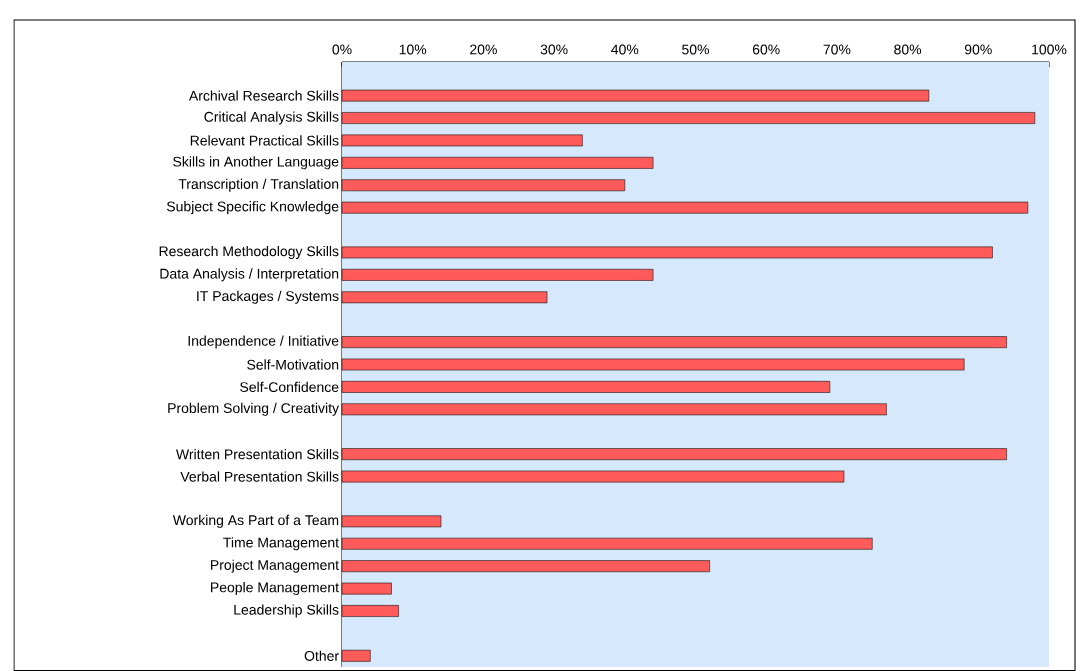 This screenshot has height=671, width=1088. What do you see at coordinates (554, 49) in the screenshot?
I see `x-tick-label: 30%` at bounding box center [554, 49].